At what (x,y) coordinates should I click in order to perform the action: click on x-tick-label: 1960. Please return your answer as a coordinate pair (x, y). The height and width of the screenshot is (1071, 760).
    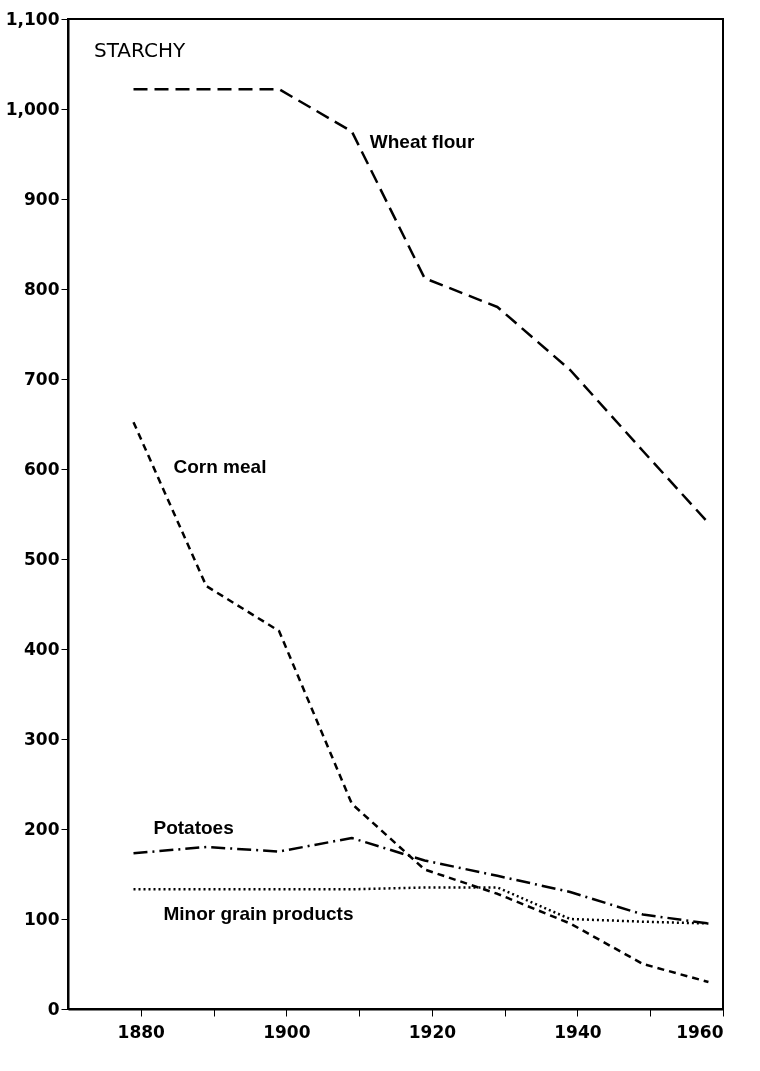
    Looking at the image, I should click on (700, 1031).